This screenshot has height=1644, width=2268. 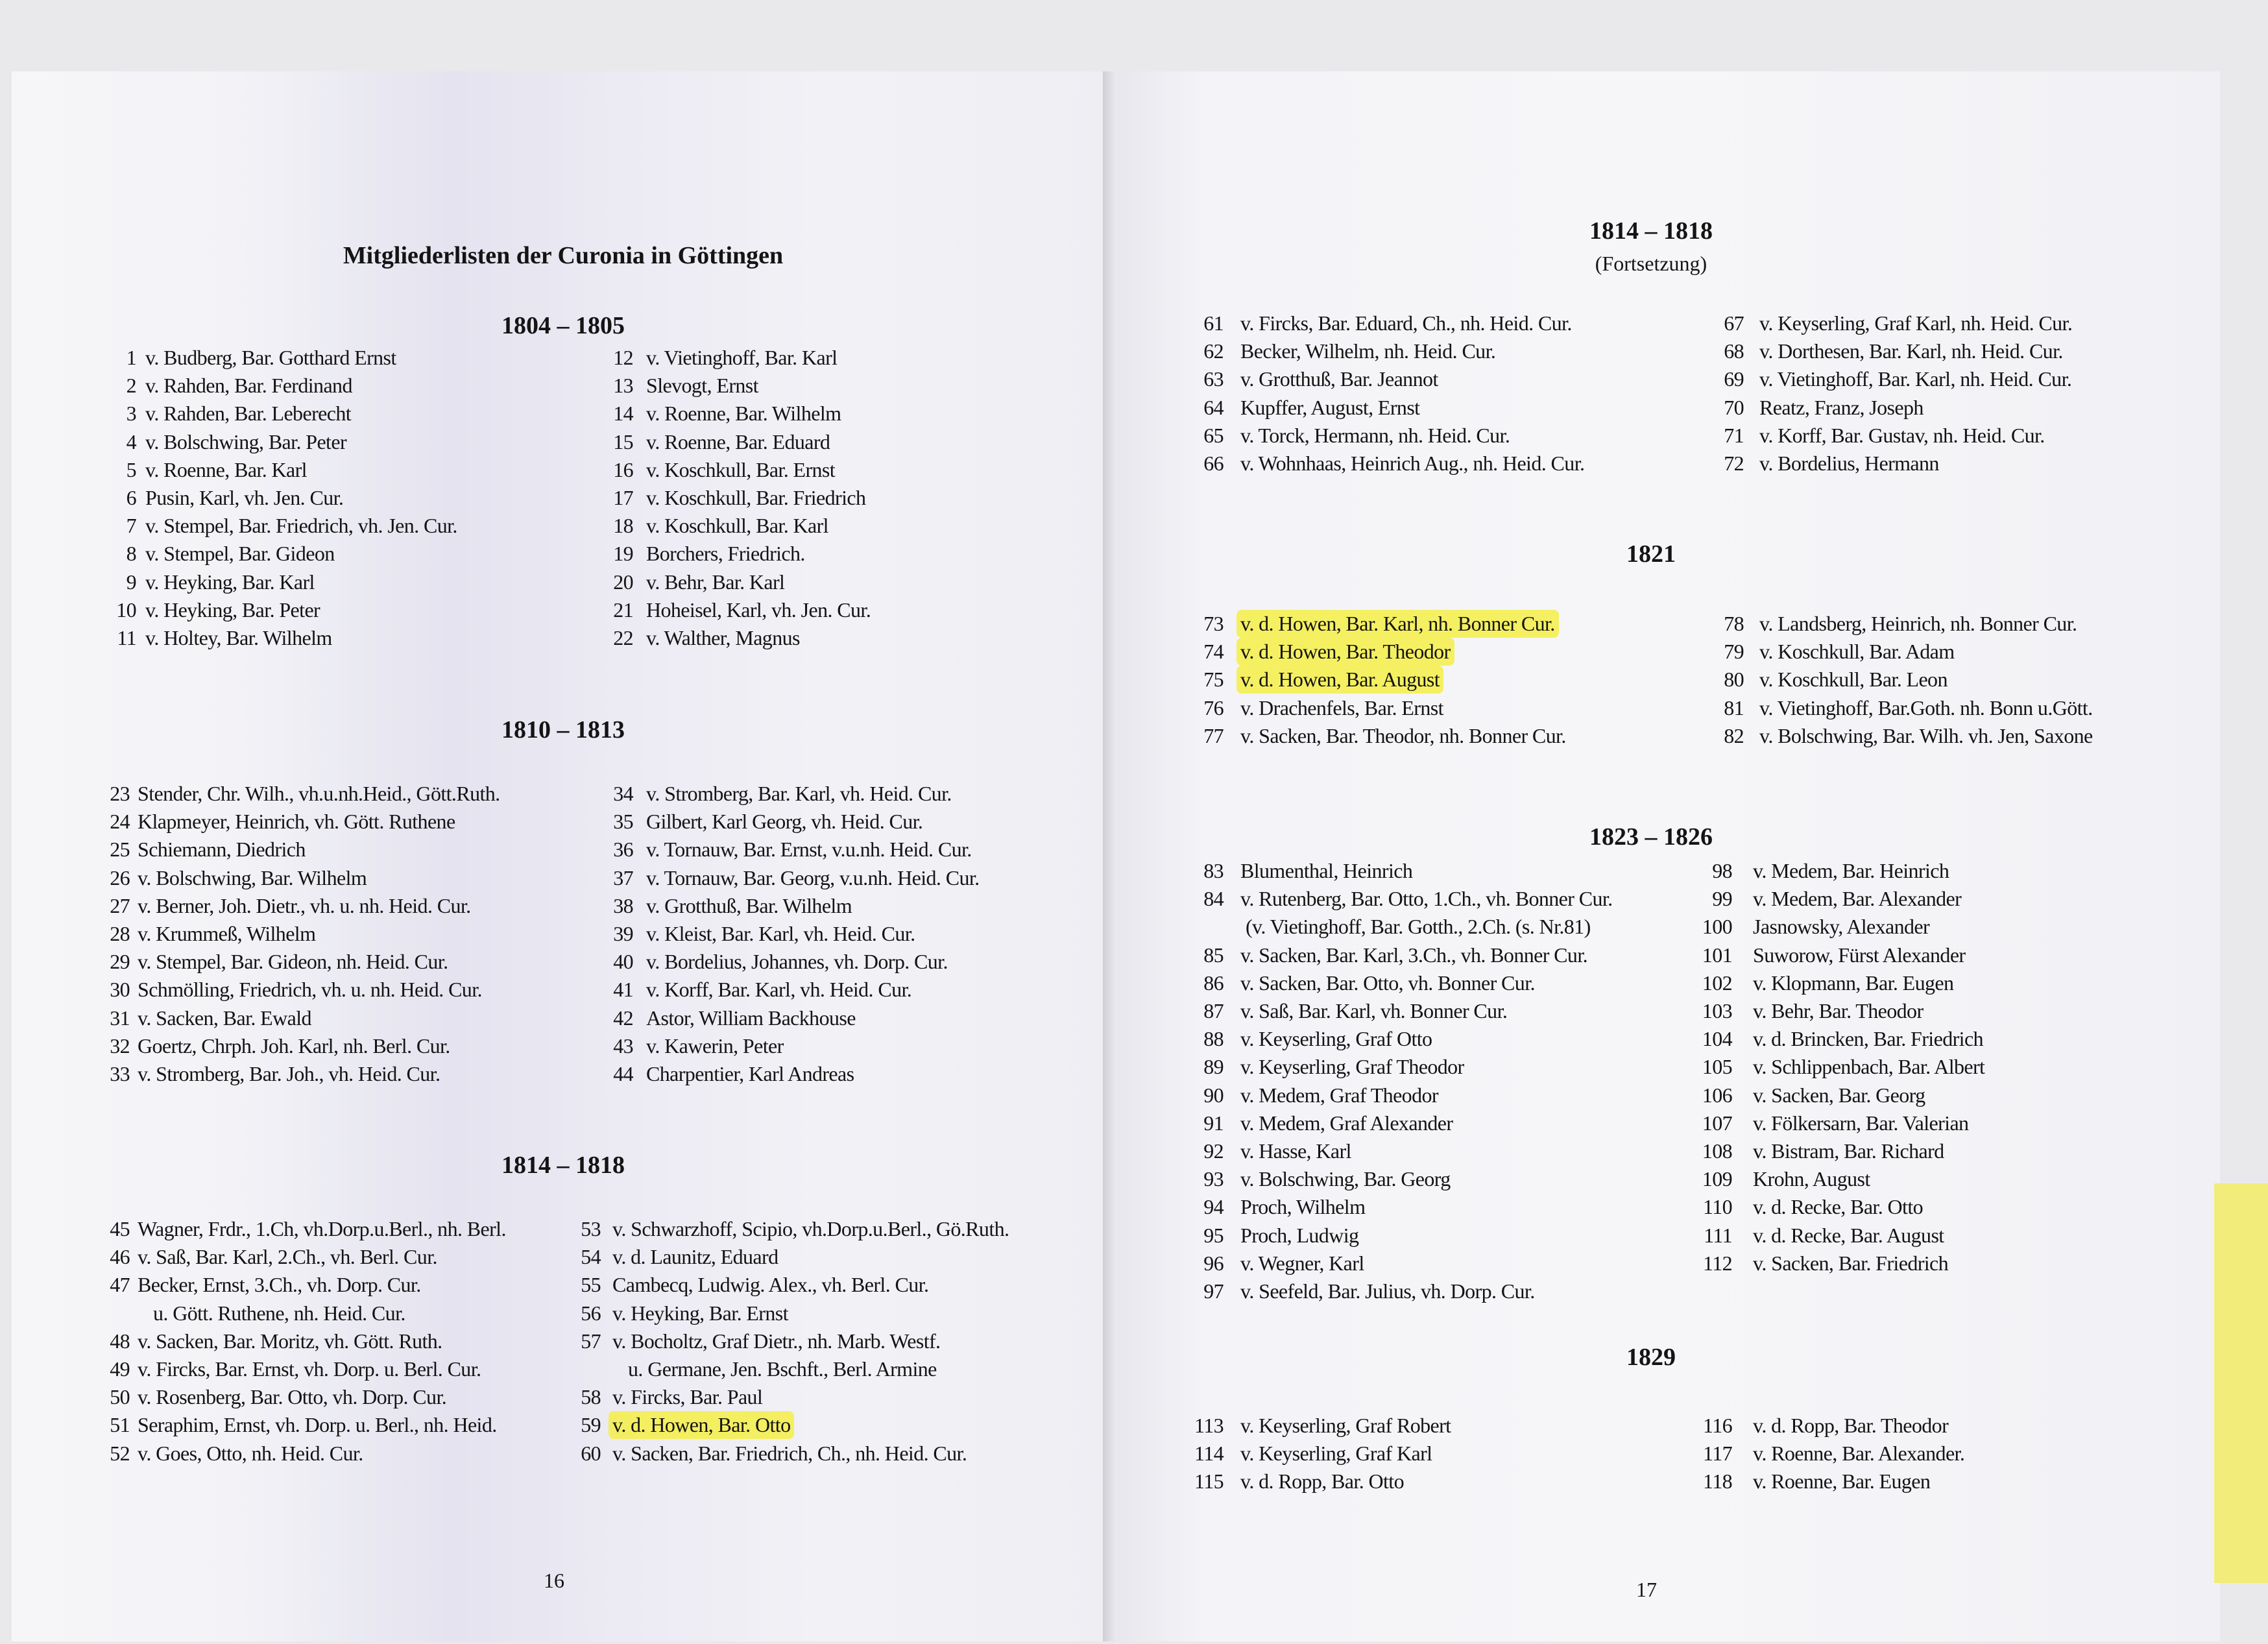 What do you see at coordinates (1336, 1039) in the screenshot?
I see `member-name: v. Keyserling, Graf Otto` at bounding box center [1336, 1039].